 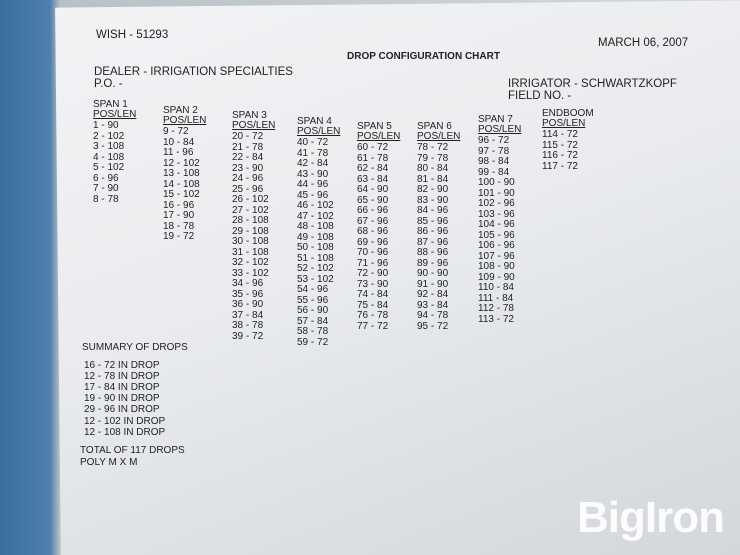 I want to click on summary-title: SUMMARY OF DROPS, so click(x=135, y=347).